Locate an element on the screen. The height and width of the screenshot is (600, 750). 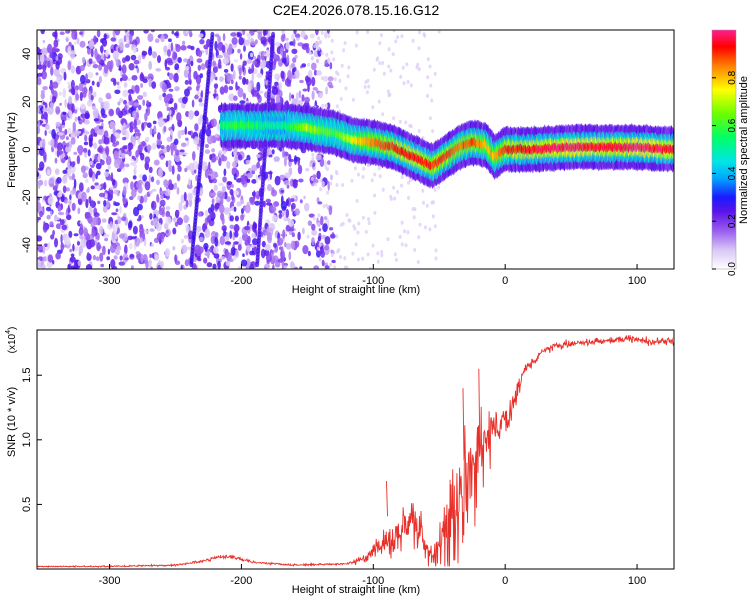
spectrogram-y-tick-label: 20 is located at coordinates (27, 102).